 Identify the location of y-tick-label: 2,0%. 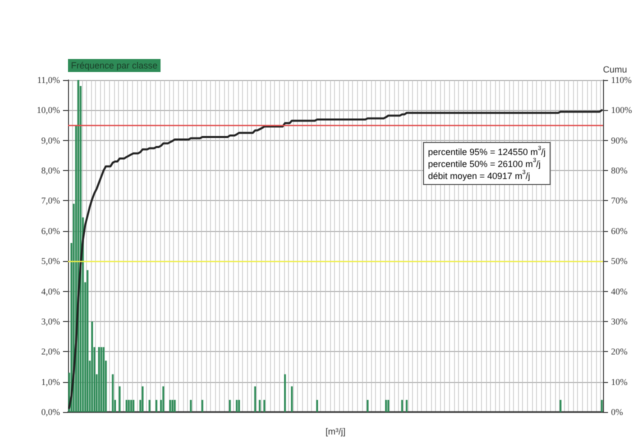
(50, 351).